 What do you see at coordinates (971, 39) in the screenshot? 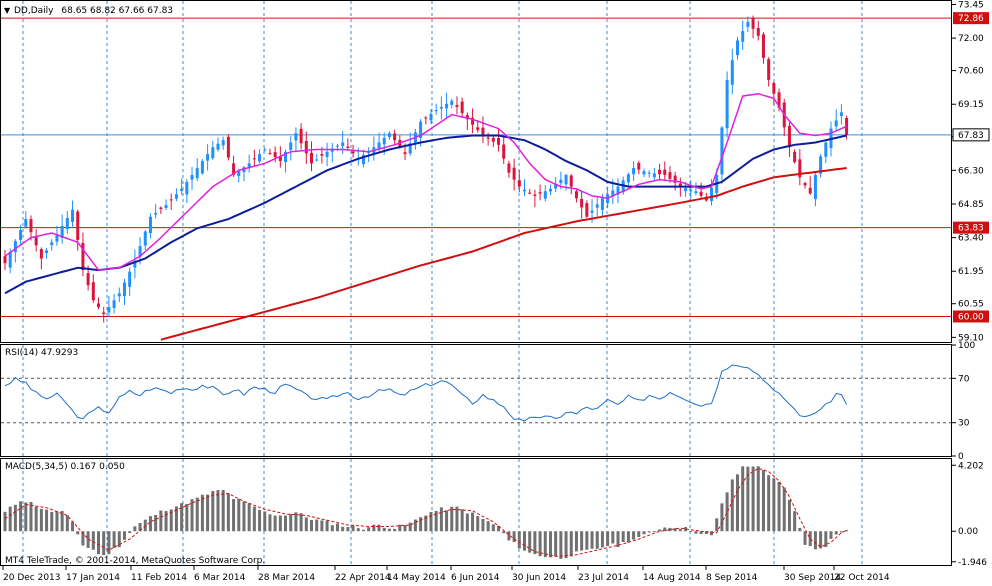
I see `price-tick-label: 72.00` at bounding box center [971, 39].